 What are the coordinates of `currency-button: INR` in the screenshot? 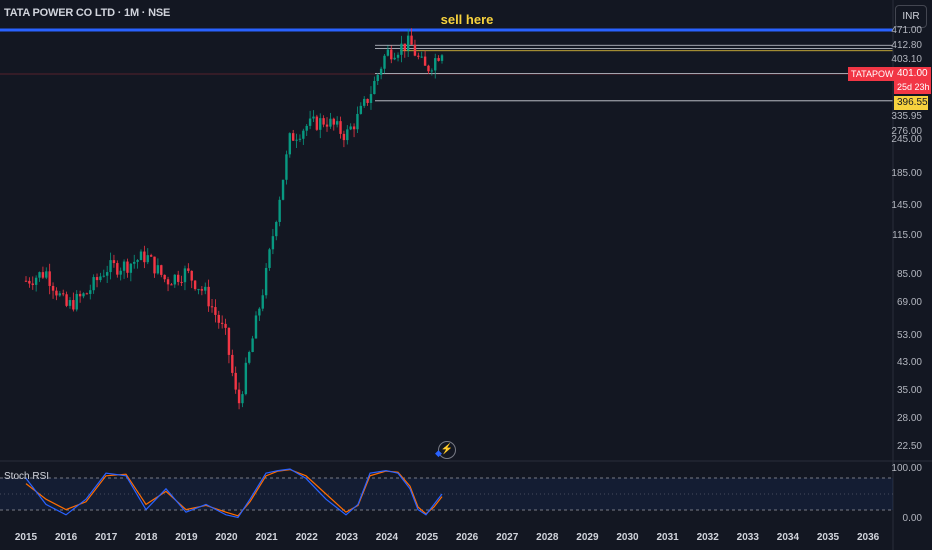 It's located at (911, 16).